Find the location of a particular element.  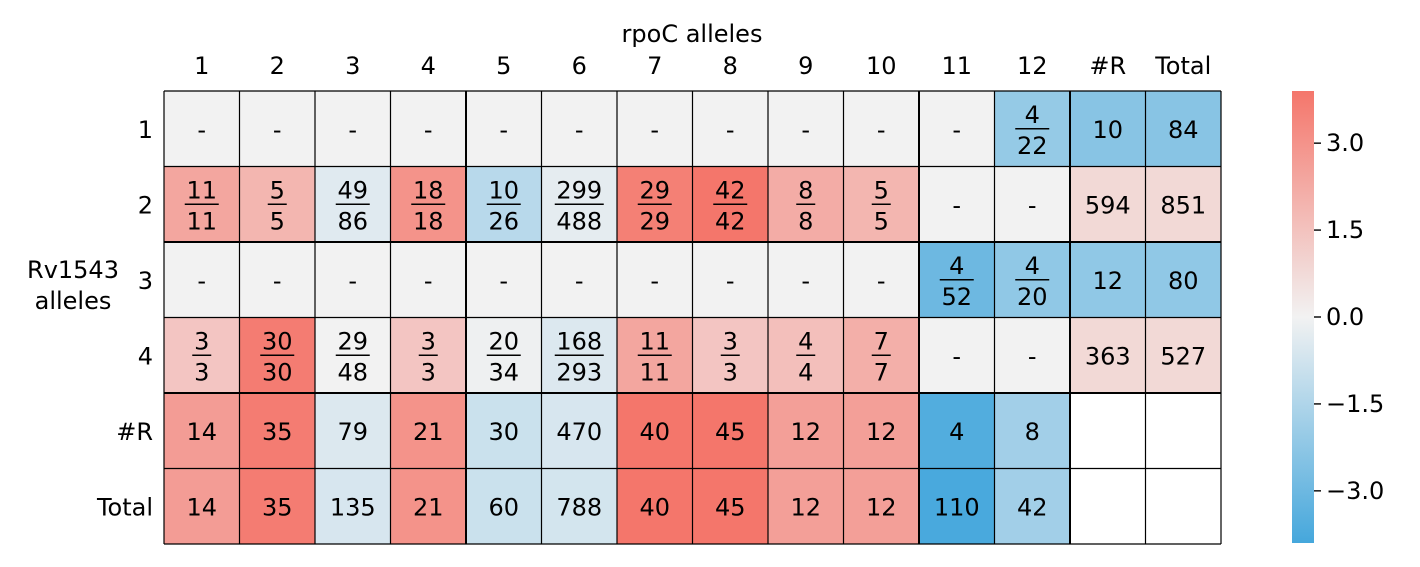

cell-value: 135 is located at coordinates (353, 507).